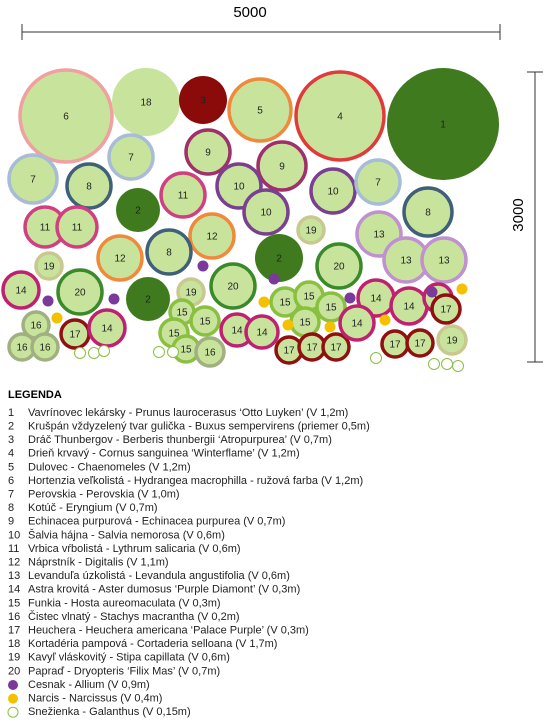  Describe the element at coordinates (98, 563) in the screenshot. I see `legend-text: Náprstník - Digitalis (V 1,1m)` at that location.